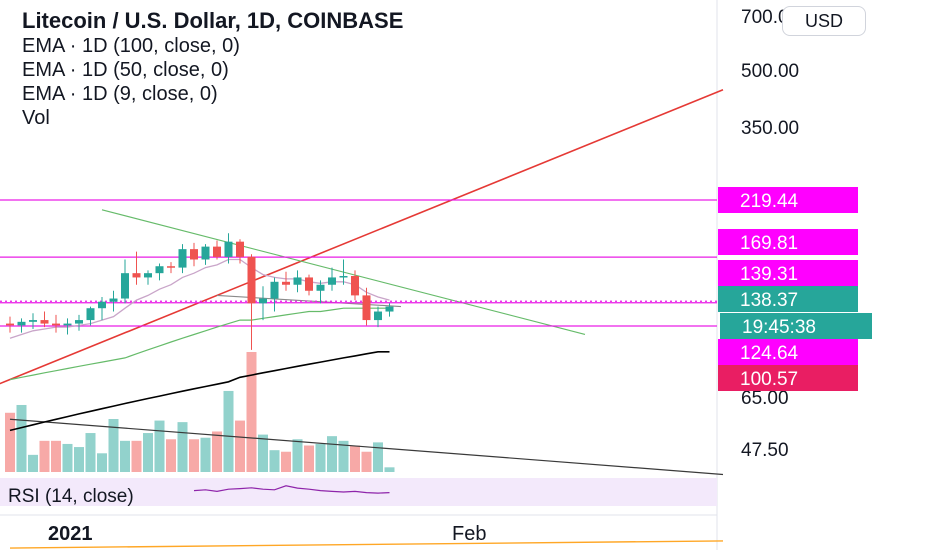  Describe the element at coordinates (769, 274) in the screenshot. I see `price-label-text: 139.31` at that location.